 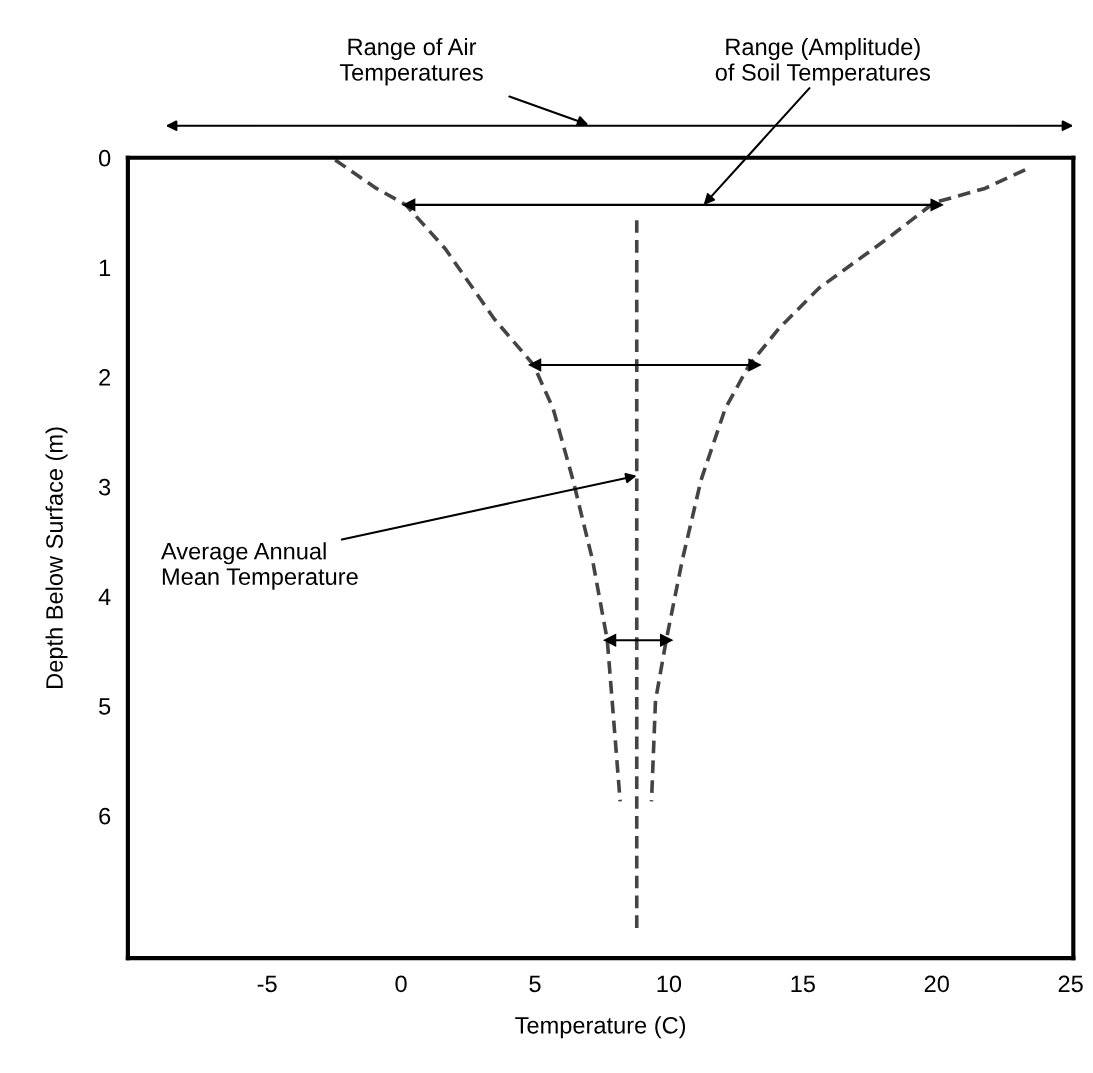 I want to click on text: Range of Air Temperatures, so click(x=411, y=61).